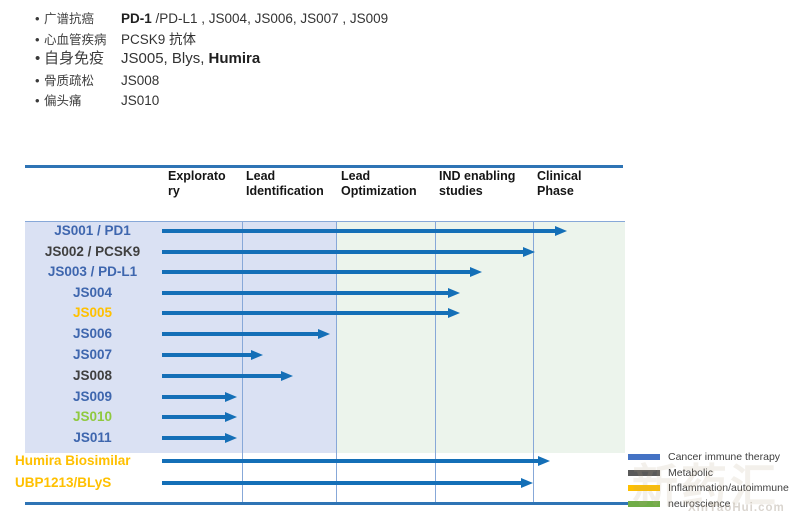 The height and width of the screenshot is (530, 800). What do you see at coordinates (92, 437) in the screenshot?
I see `pipeline-row-label: JS011` at bounding box center [92, 437].